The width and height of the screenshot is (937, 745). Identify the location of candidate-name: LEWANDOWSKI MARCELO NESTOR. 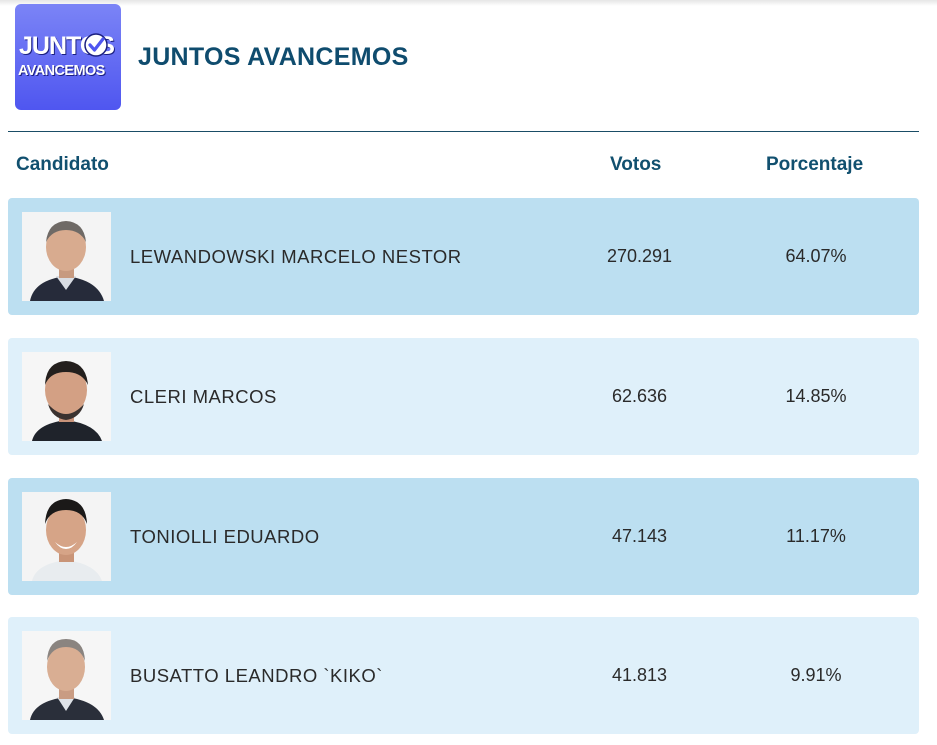
(296, 256).